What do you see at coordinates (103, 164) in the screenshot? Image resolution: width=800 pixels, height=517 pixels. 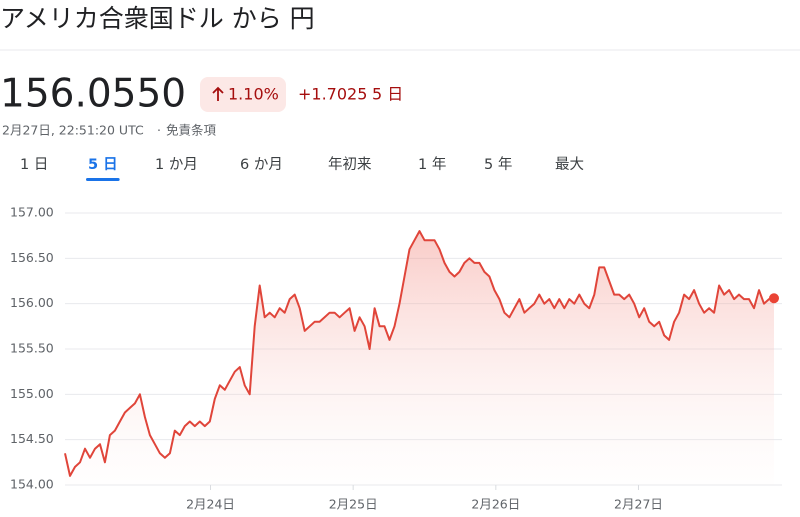 I see `range-tab: 5 日` at bounding box center [103, 164].